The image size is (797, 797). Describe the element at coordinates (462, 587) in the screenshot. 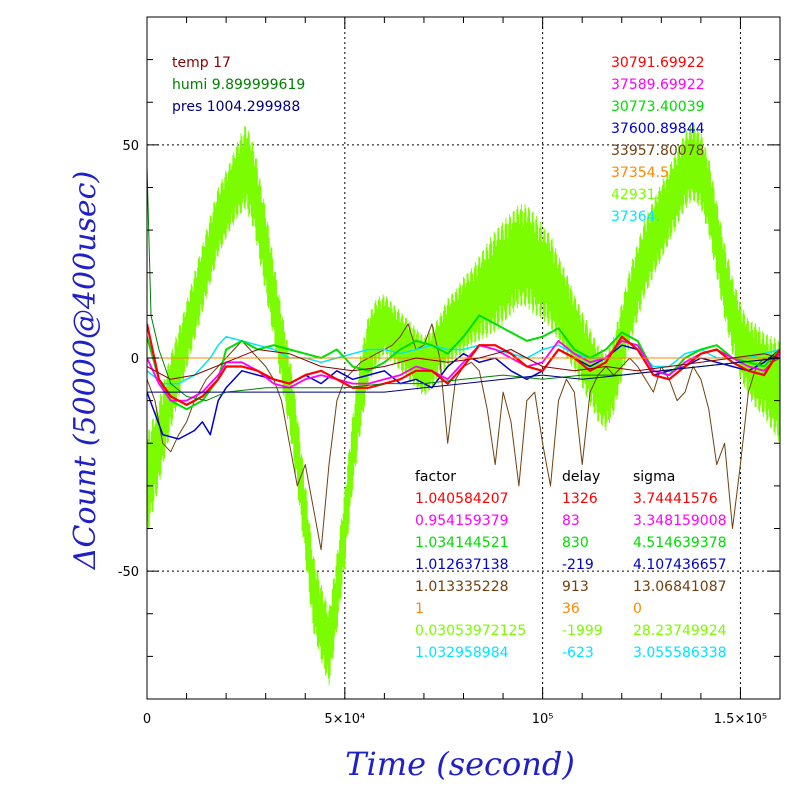

I see `table-cell: 1.013335228` at that location.